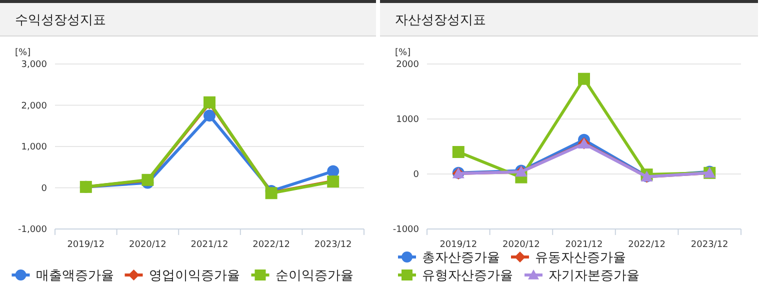 The image size is (760, 289). I want to click on y-tick-label: 1000, so click(408, 120).